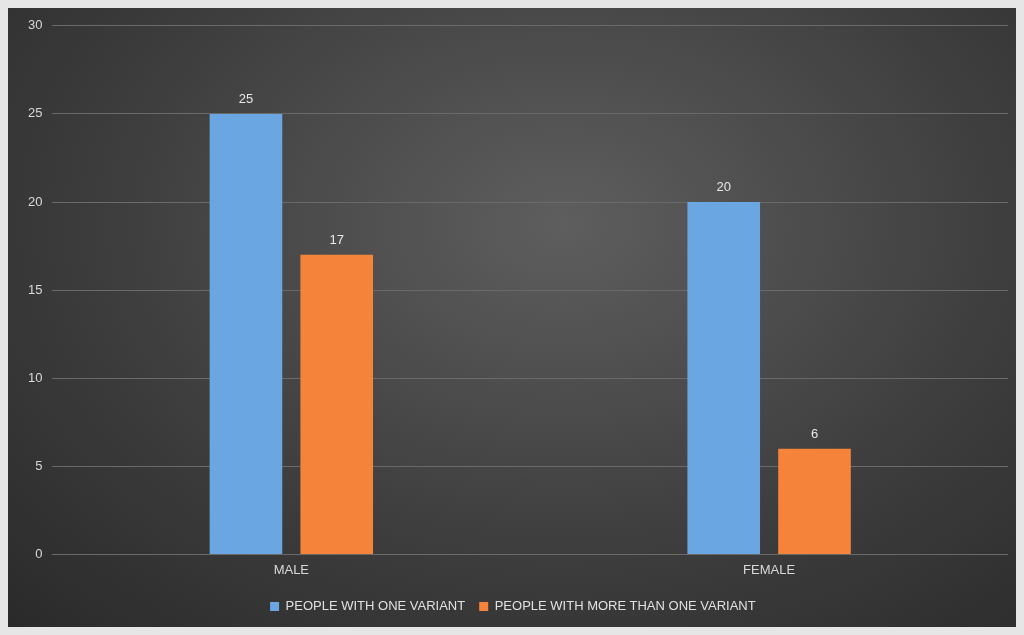 The image size is (1024, 635). What do you see at coordinates (723, 187) in the screenshot?
I see `data-label: 20` at bounding box center [723, 187].